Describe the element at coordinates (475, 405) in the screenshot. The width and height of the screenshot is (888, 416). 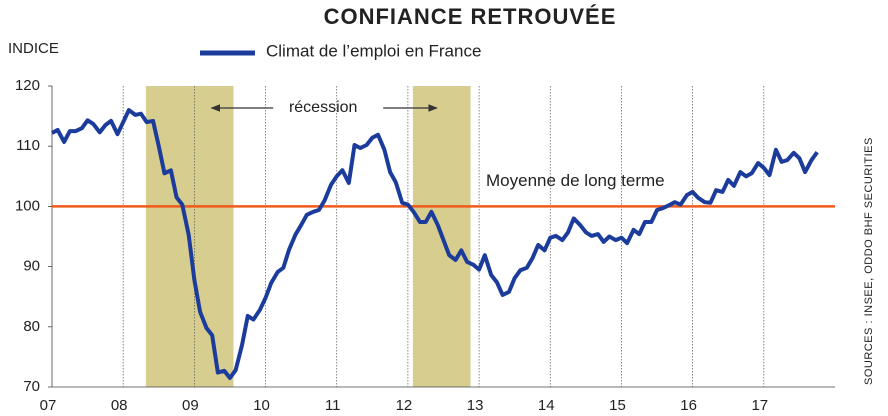
I see `x-tick-label: 13` at that location.